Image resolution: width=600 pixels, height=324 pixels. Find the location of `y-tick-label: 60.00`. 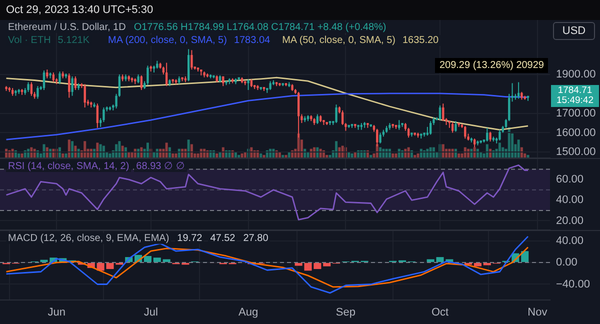

y-tick-label: 60.00 is located at coordinates (570, 180).